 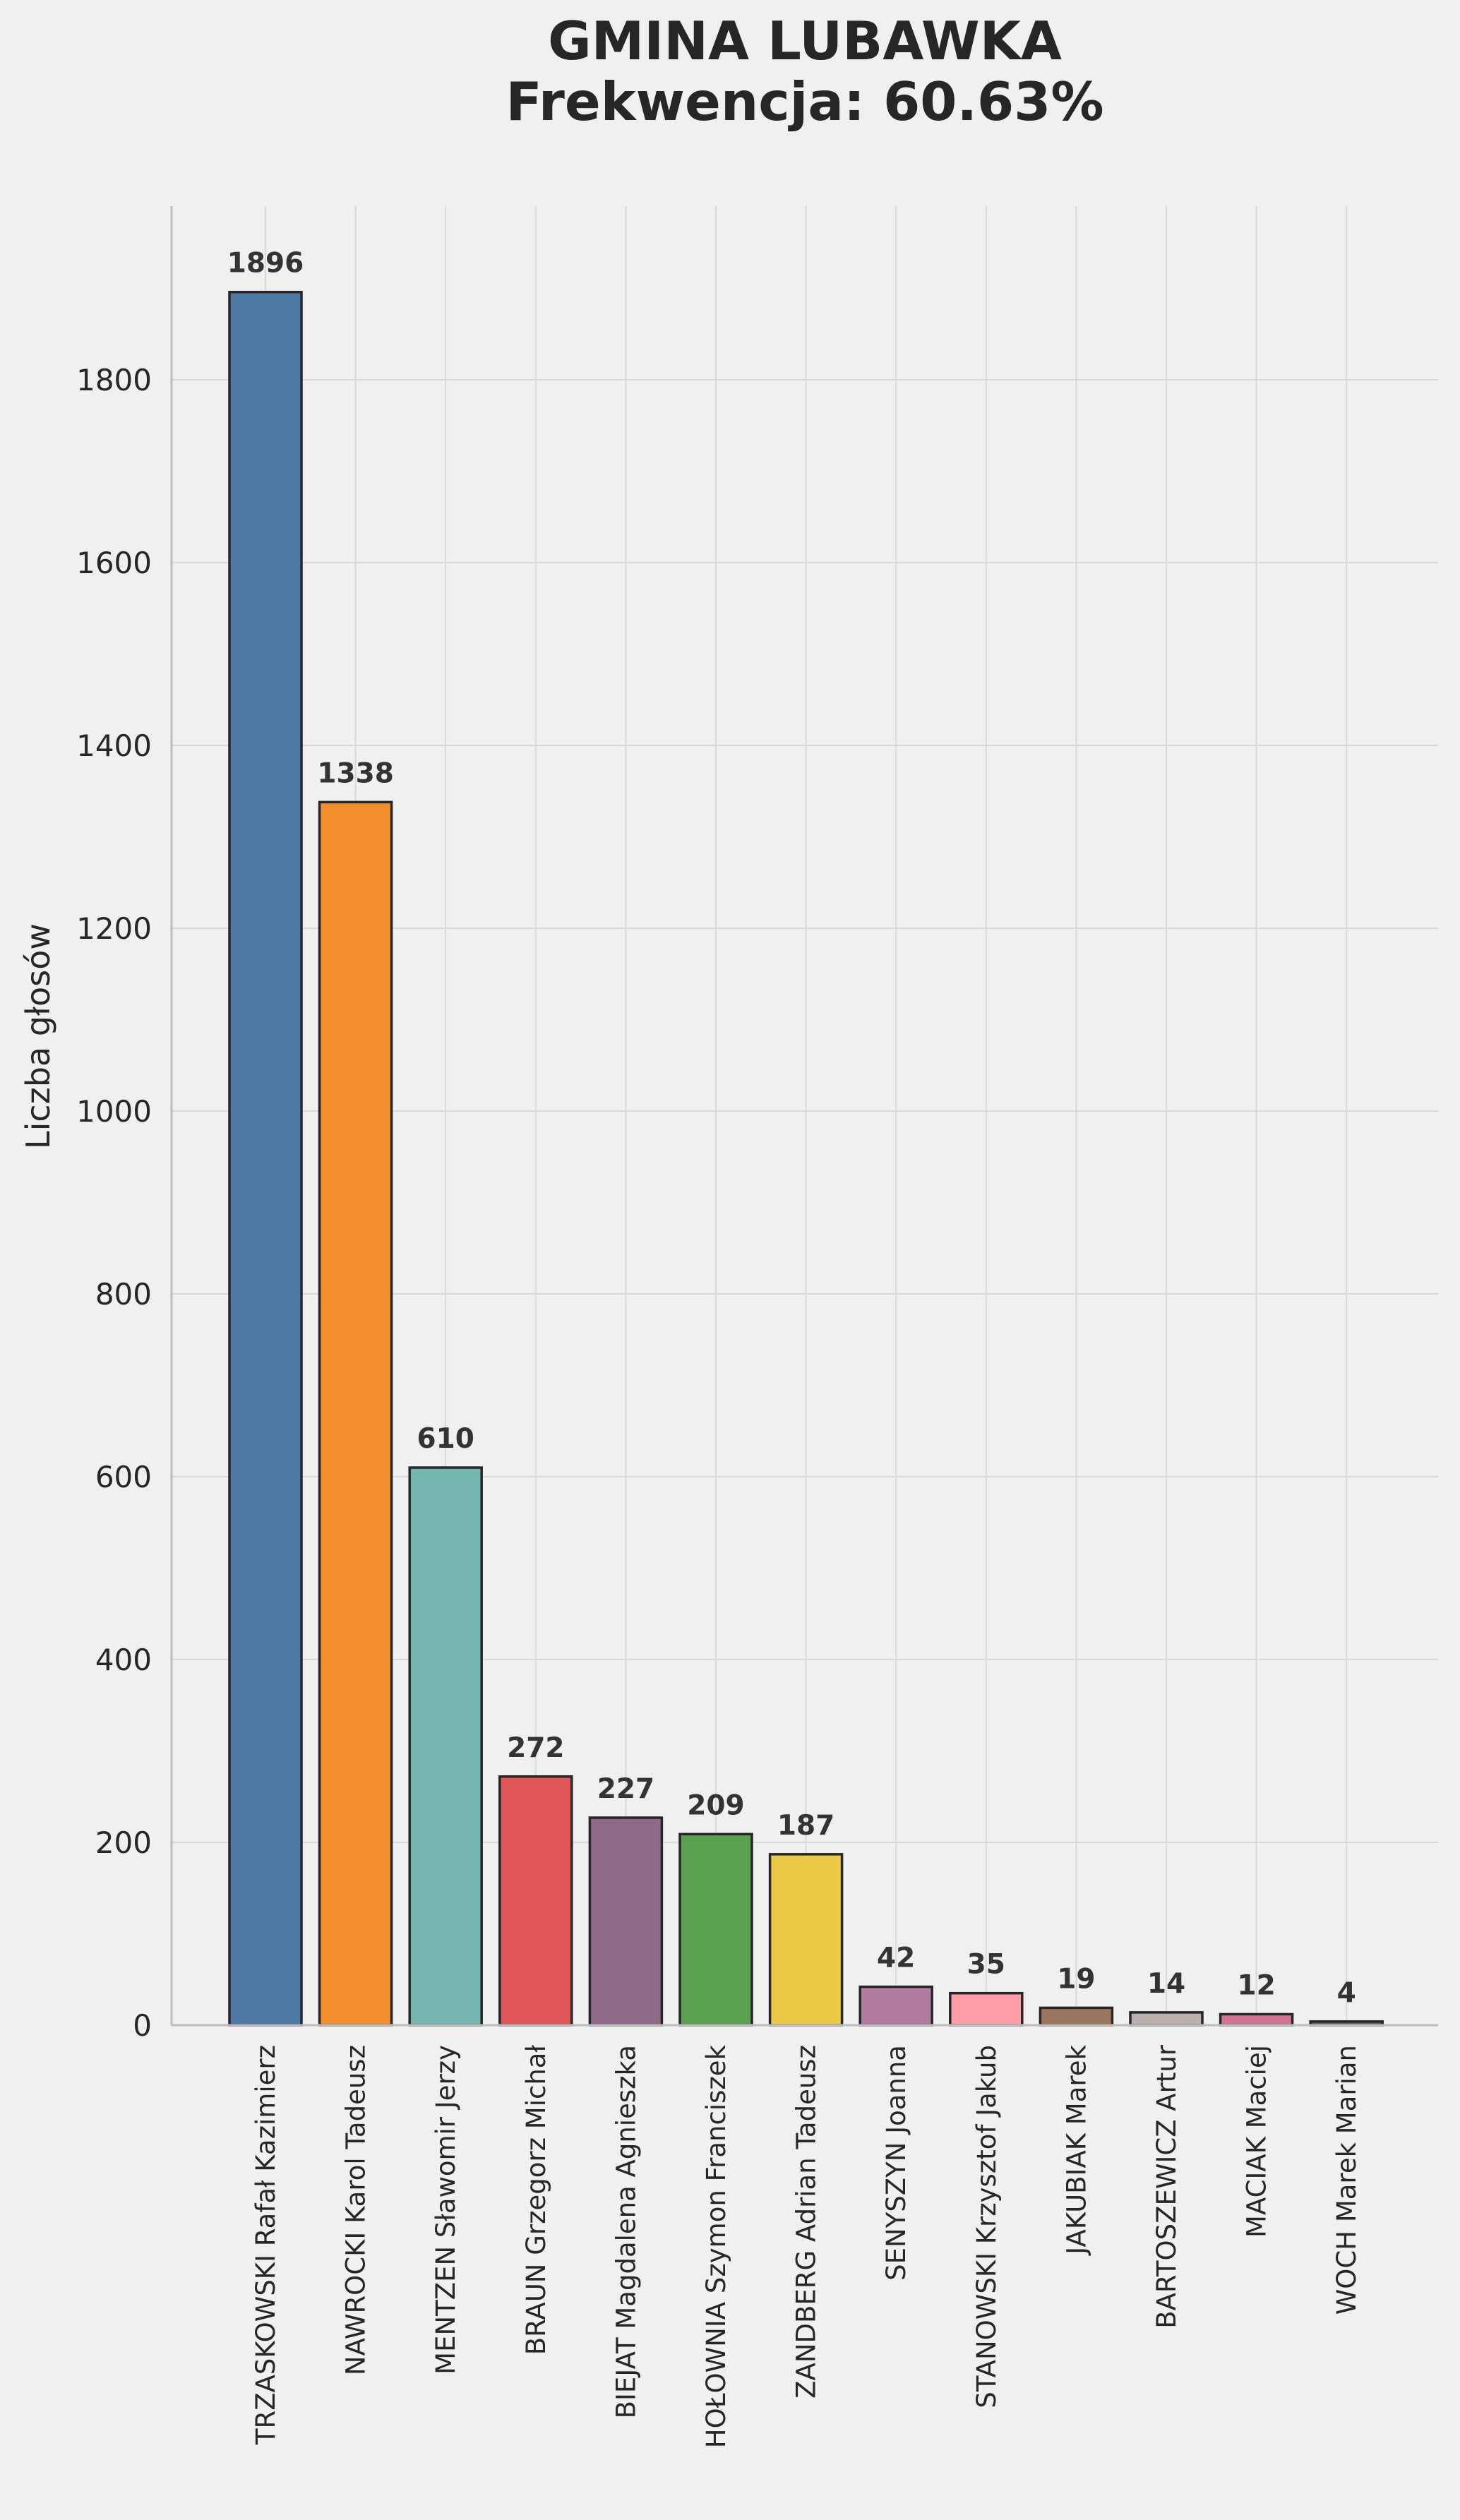 I want to click on chart-subtitle: Frekwencja: 60.63%, so click(x=805, y=102).